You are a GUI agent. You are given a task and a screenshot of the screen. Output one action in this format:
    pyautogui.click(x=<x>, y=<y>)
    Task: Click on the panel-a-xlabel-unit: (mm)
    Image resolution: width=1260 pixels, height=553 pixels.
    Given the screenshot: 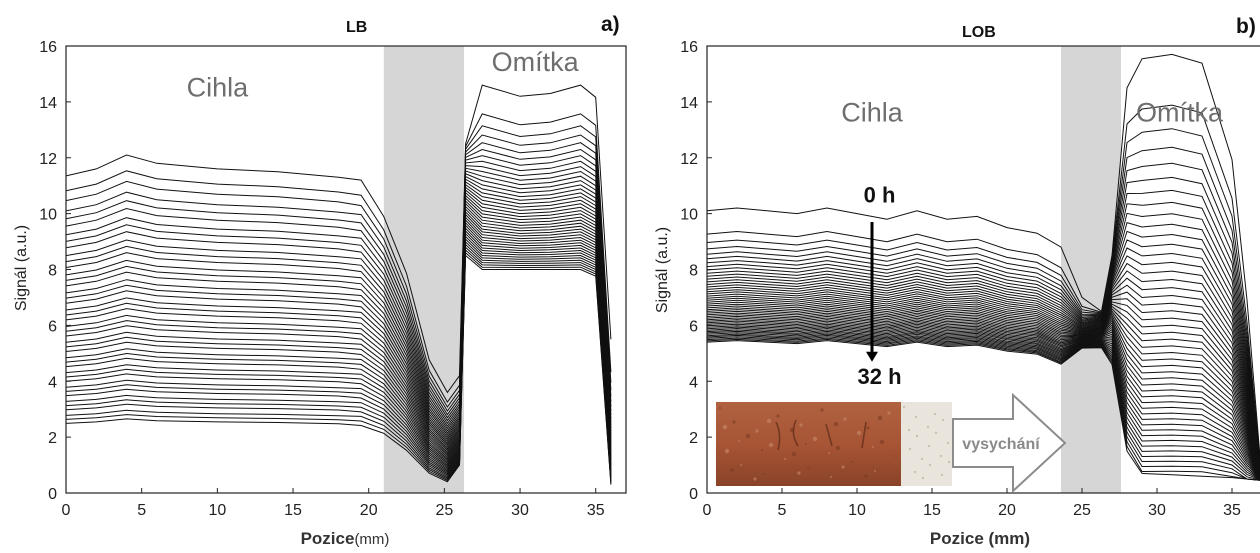 What is the action you would take?
    pyautogui.click(x=371, y=539)
    